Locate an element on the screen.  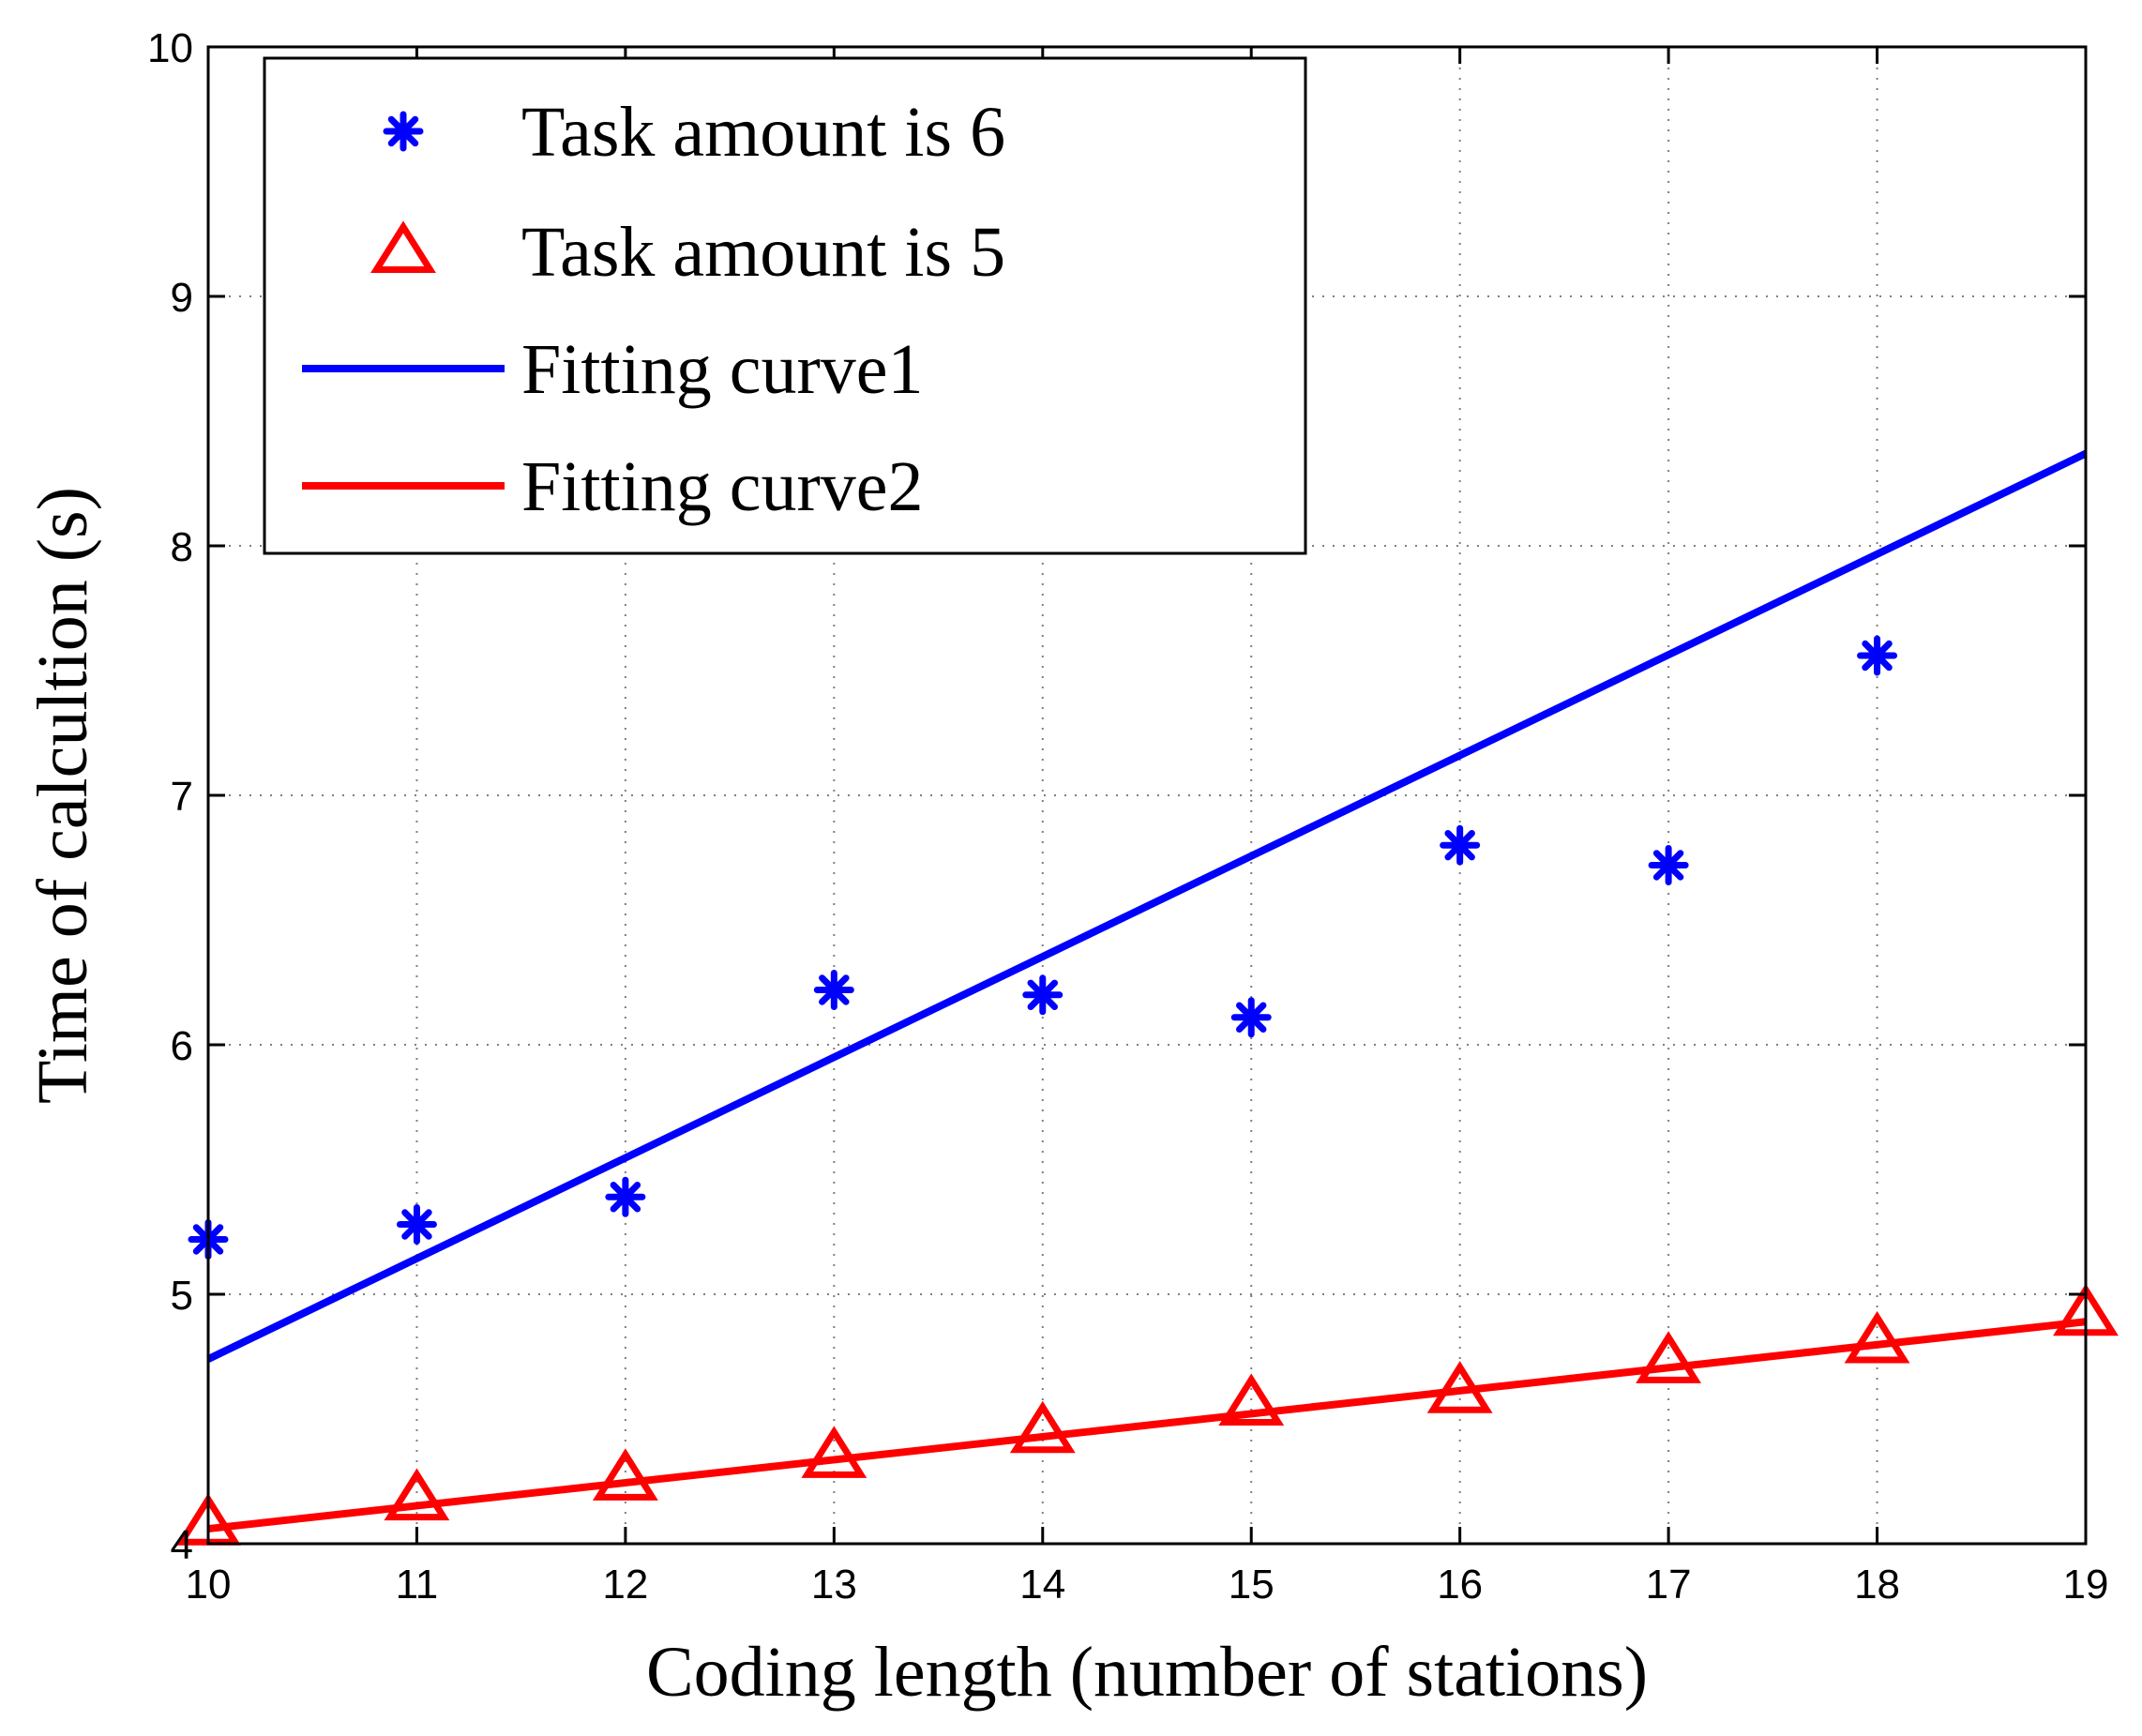
legend-box is located at coordinates (785, 305).